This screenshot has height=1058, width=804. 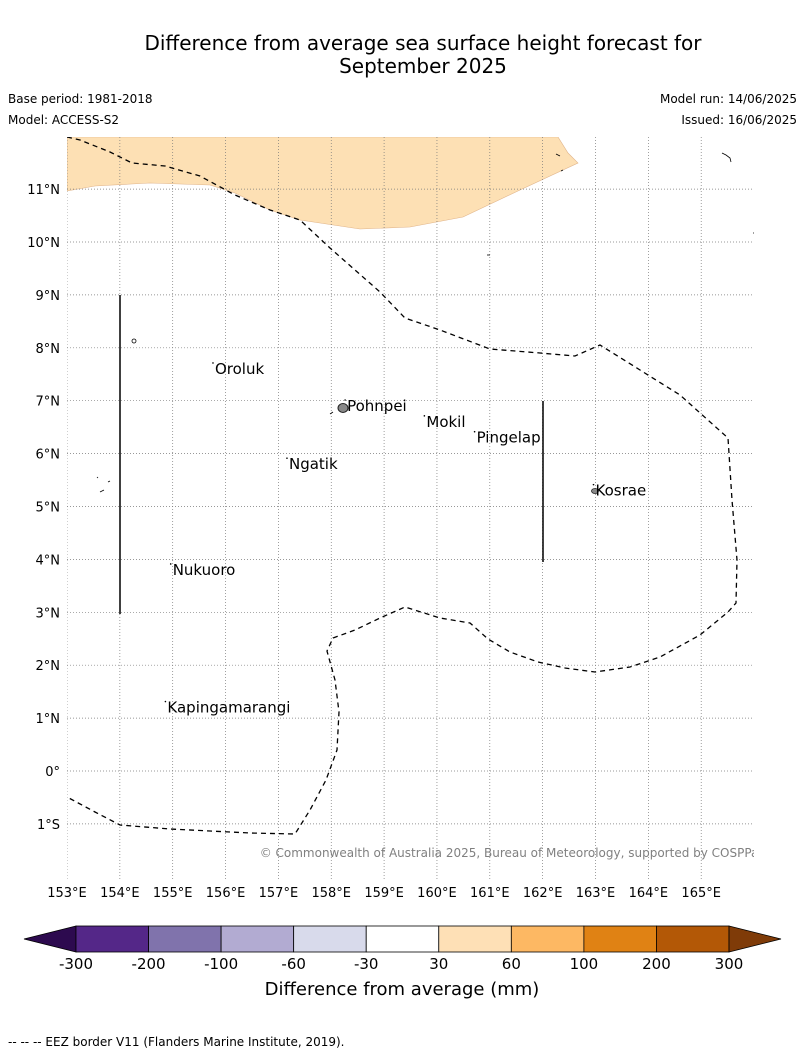 I want to click on colorbar-tick-label: 200, so click(x=656, y=964).